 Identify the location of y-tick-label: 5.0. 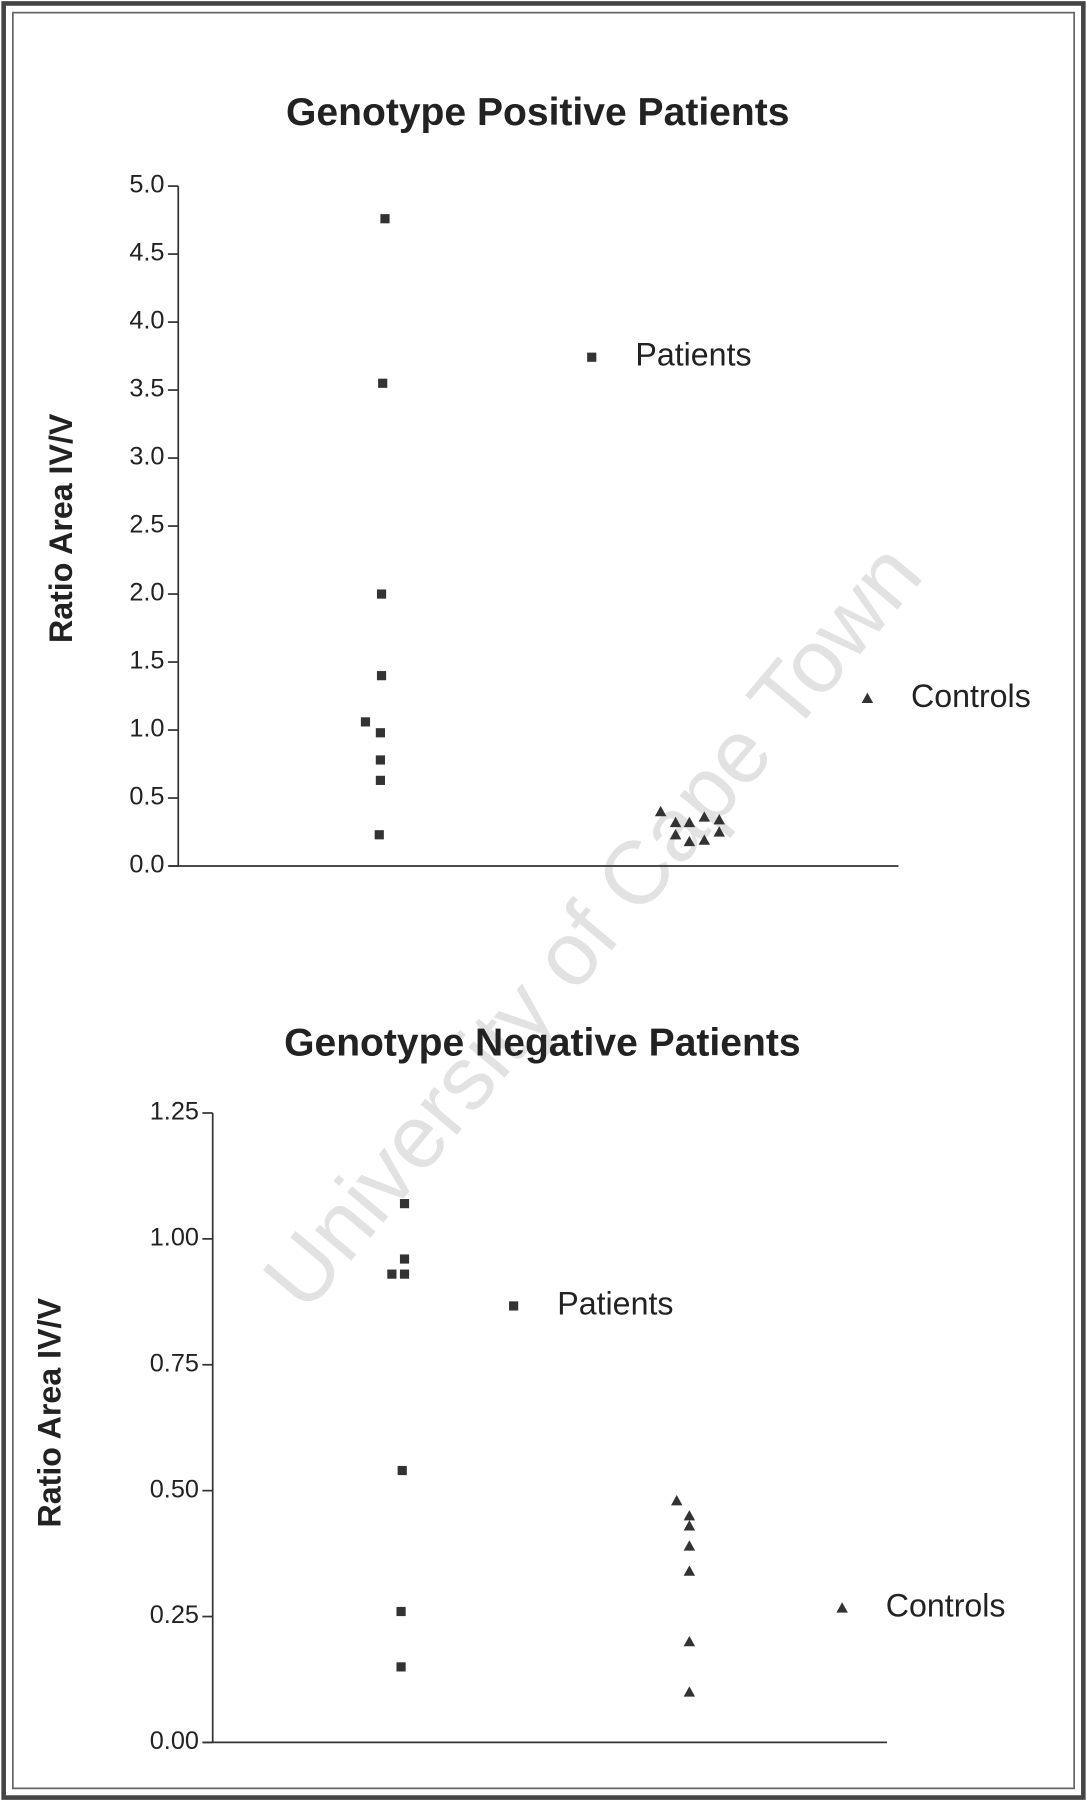
(146, 185).